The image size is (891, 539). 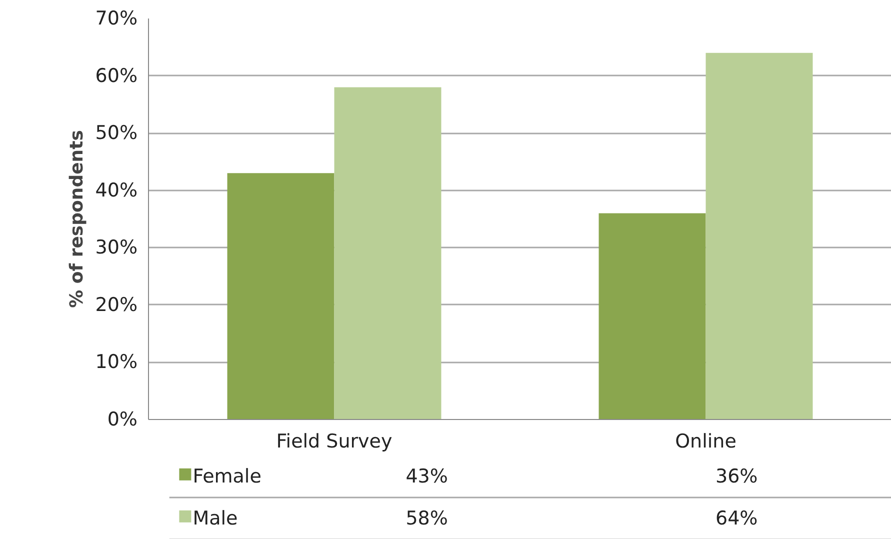 I want to click on y-axis-title: % of respondents, so click(x=77, y=219).